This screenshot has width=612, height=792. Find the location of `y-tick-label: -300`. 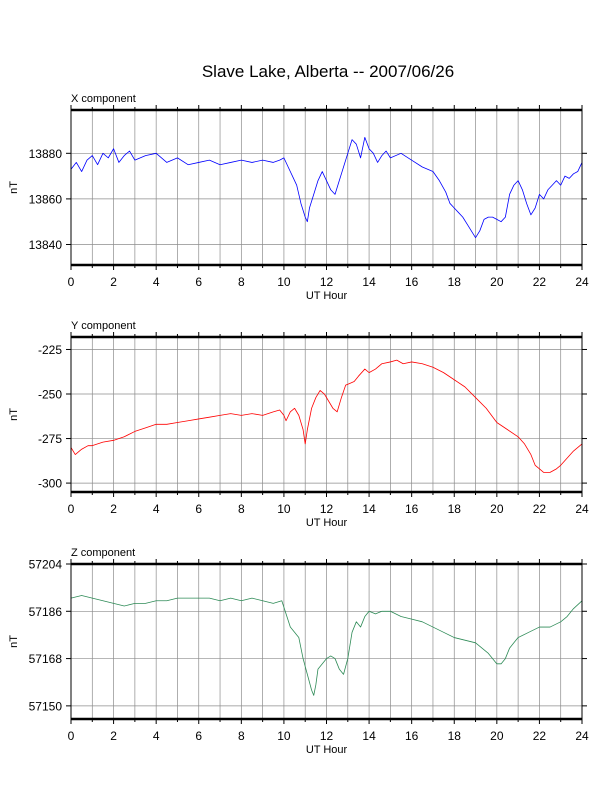

y-tick-label: -300 is located at coordinates (50, 484).